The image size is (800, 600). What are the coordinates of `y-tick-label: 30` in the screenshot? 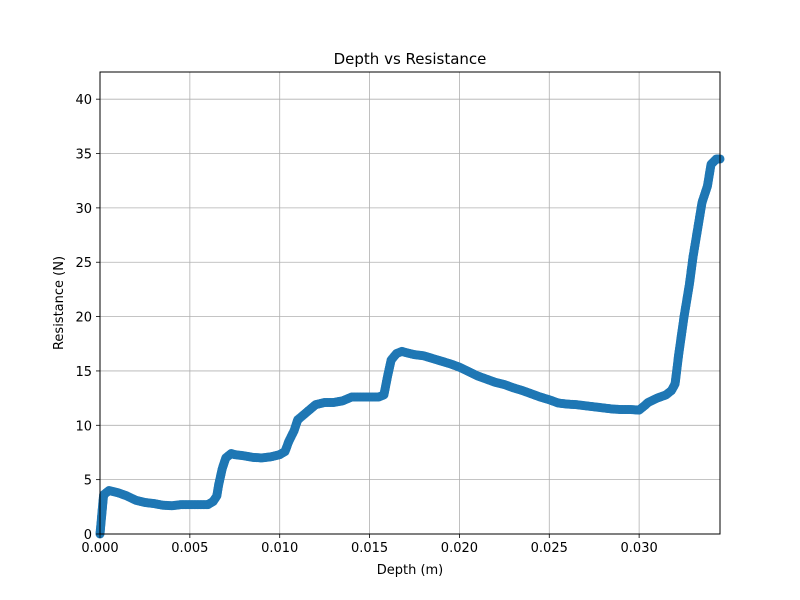 It's located at (83, 209).